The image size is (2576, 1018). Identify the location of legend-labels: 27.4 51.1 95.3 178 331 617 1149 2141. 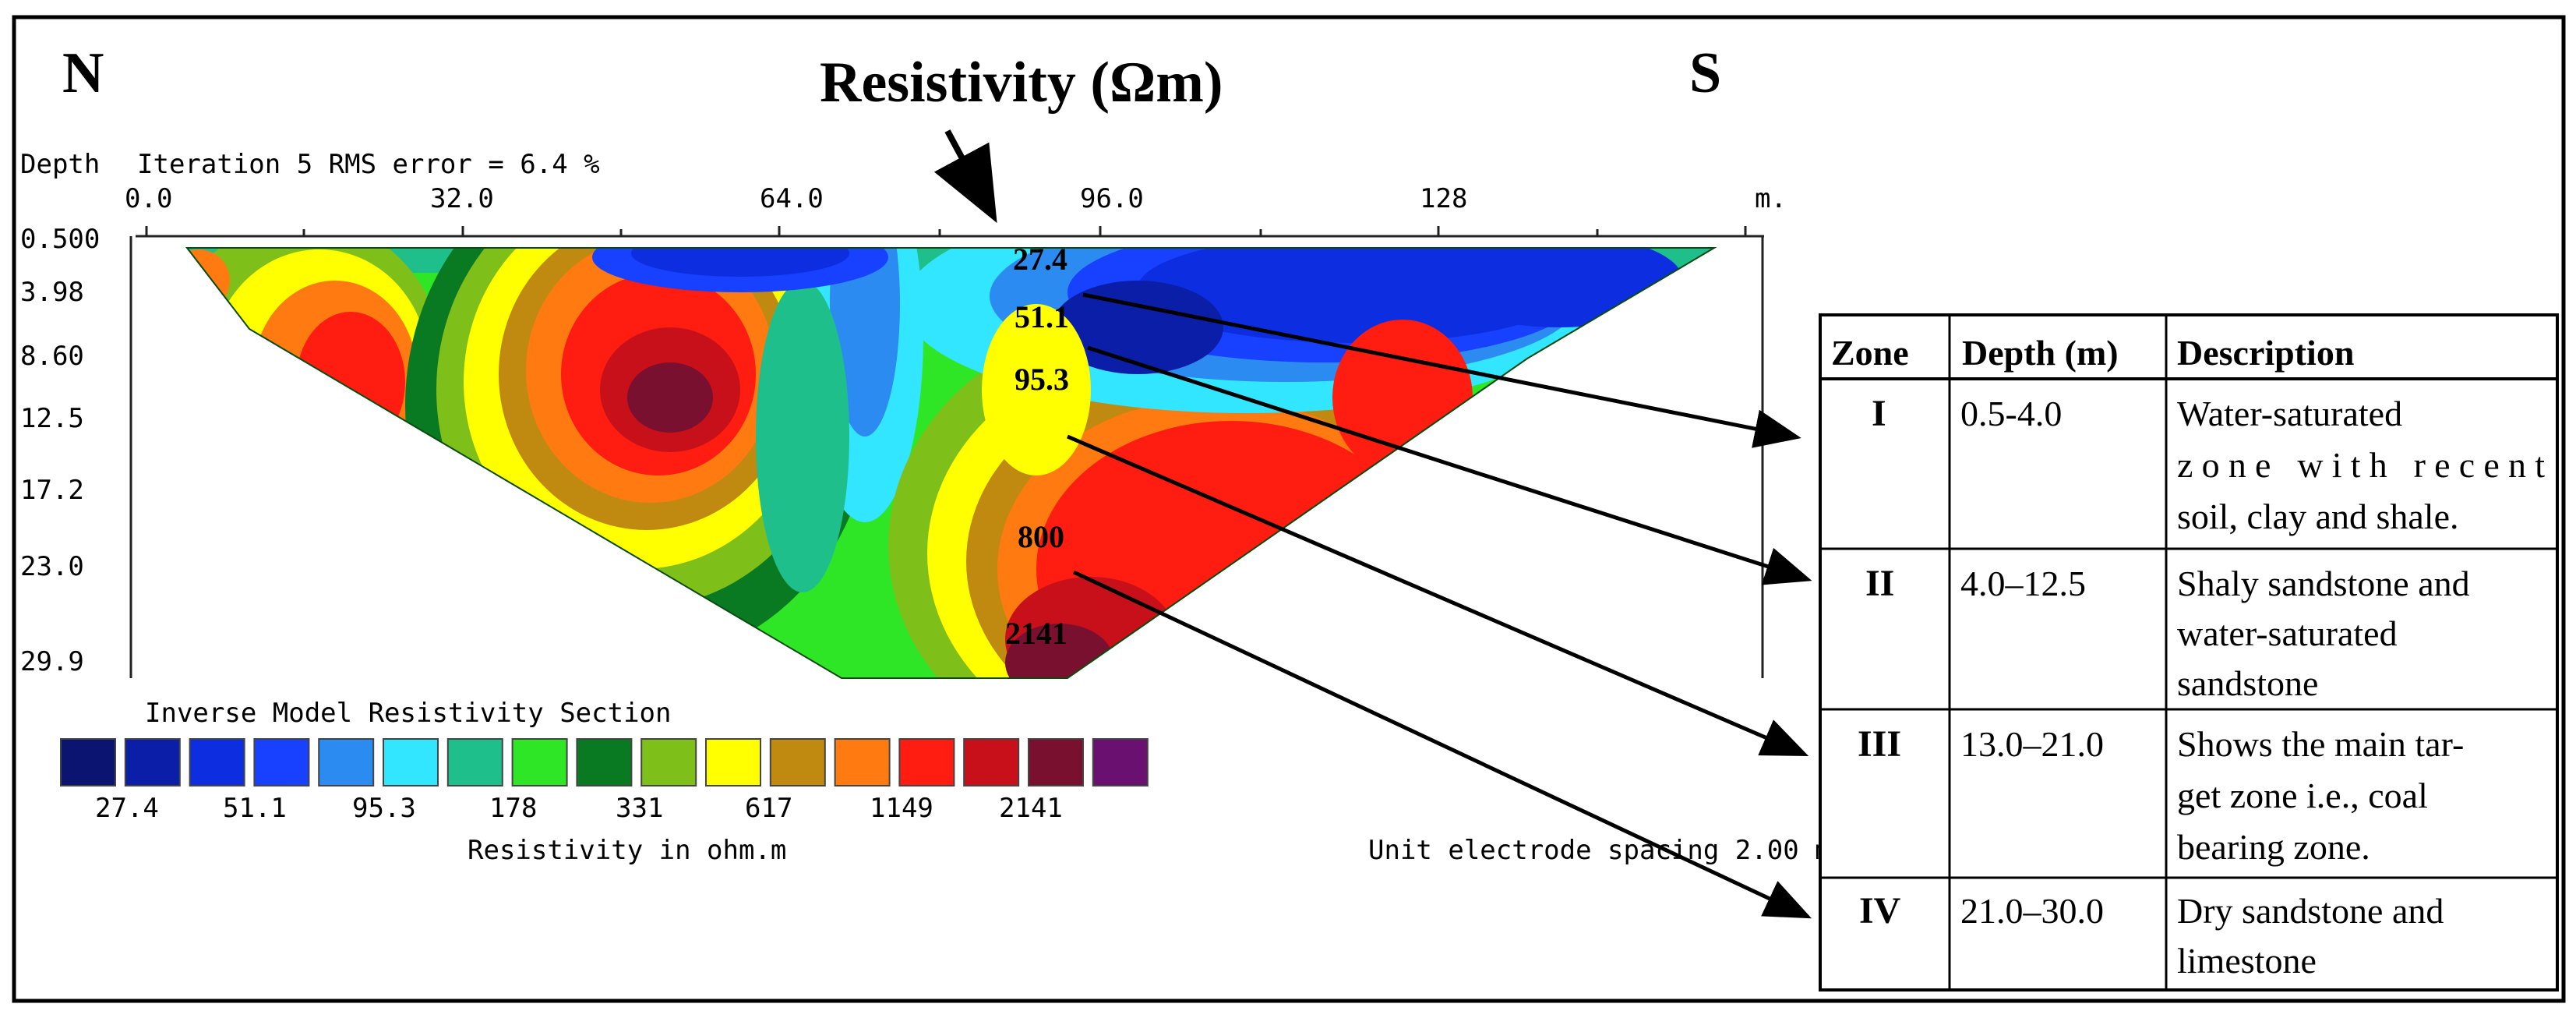
(579, 809).